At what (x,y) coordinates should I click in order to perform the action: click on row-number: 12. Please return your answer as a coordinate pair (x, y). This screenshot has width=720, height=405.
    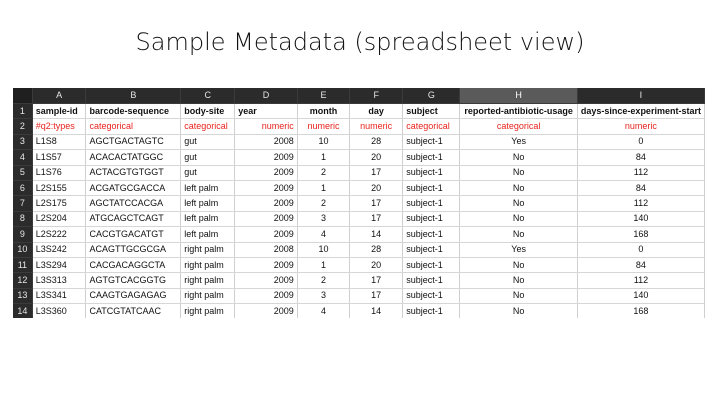
    Looking at the image, I should click on (23, 280).